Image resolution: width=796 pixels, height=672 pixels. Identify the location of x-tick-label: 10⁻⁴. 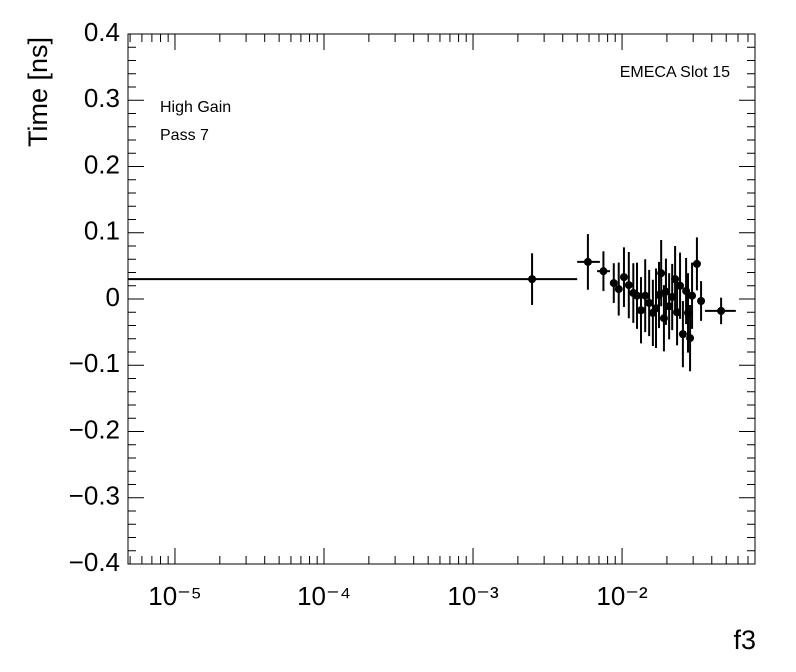
(324, 596).